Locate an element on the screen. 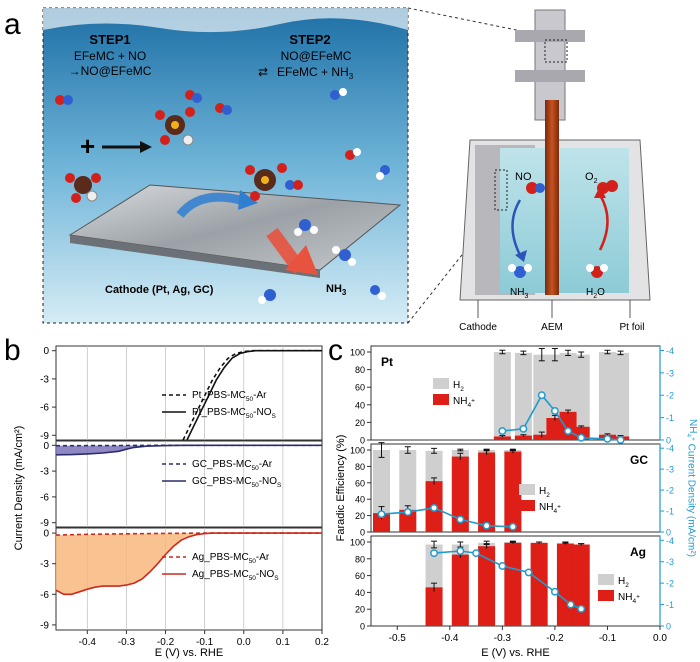  red-arrowhead-icon is located at coordinates (301, 260).